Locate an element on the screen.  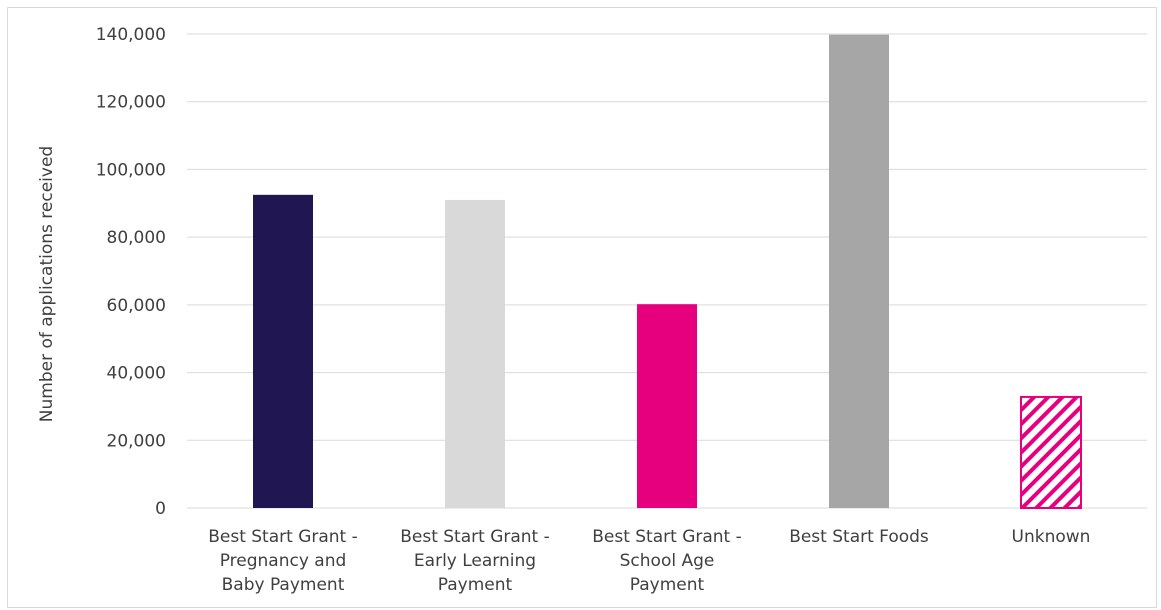
y-tick-label: 40,000 is located at coordinates (136, 374).